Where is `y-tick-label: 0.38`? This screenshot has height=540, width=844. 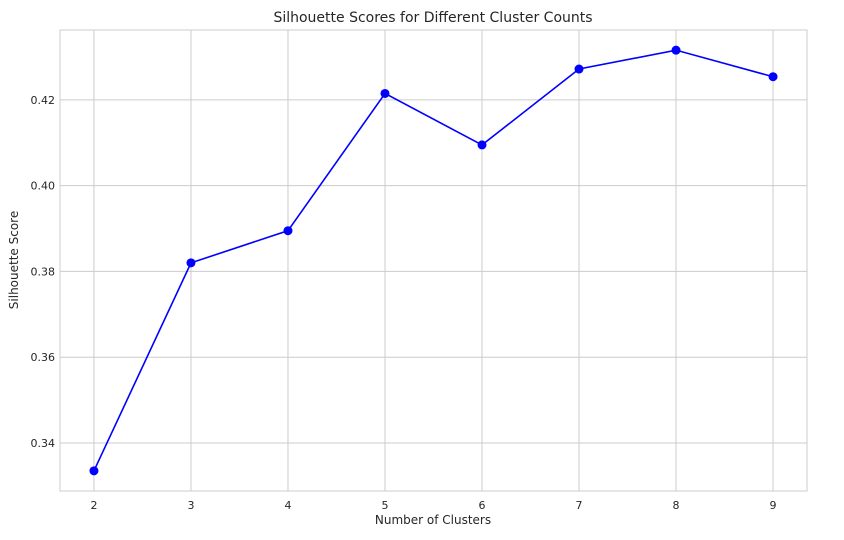
y-tick-label: 0.38 is located at coordinates (43, 271).